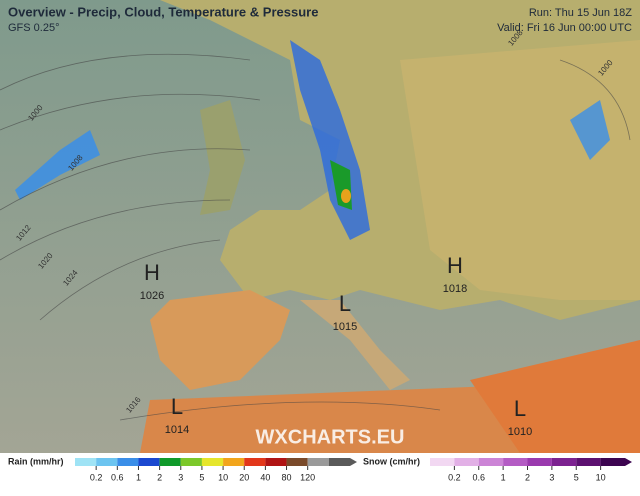 This screenshot has height=496, width=640. I want to click on model: GFS 0.25°, so click(33, 28).